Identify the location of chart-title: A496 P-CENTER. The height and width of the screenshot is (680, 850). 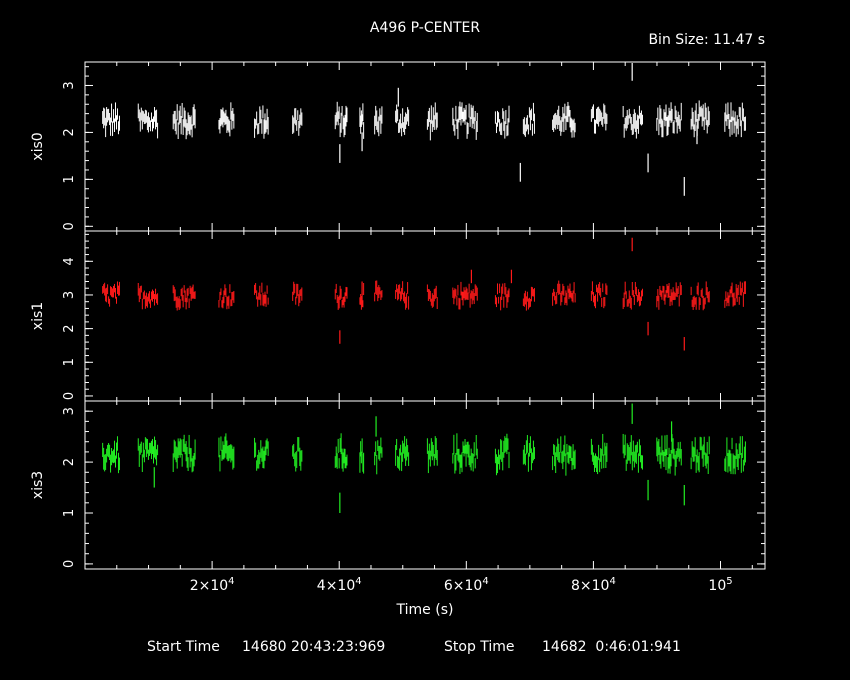
(425, 28).